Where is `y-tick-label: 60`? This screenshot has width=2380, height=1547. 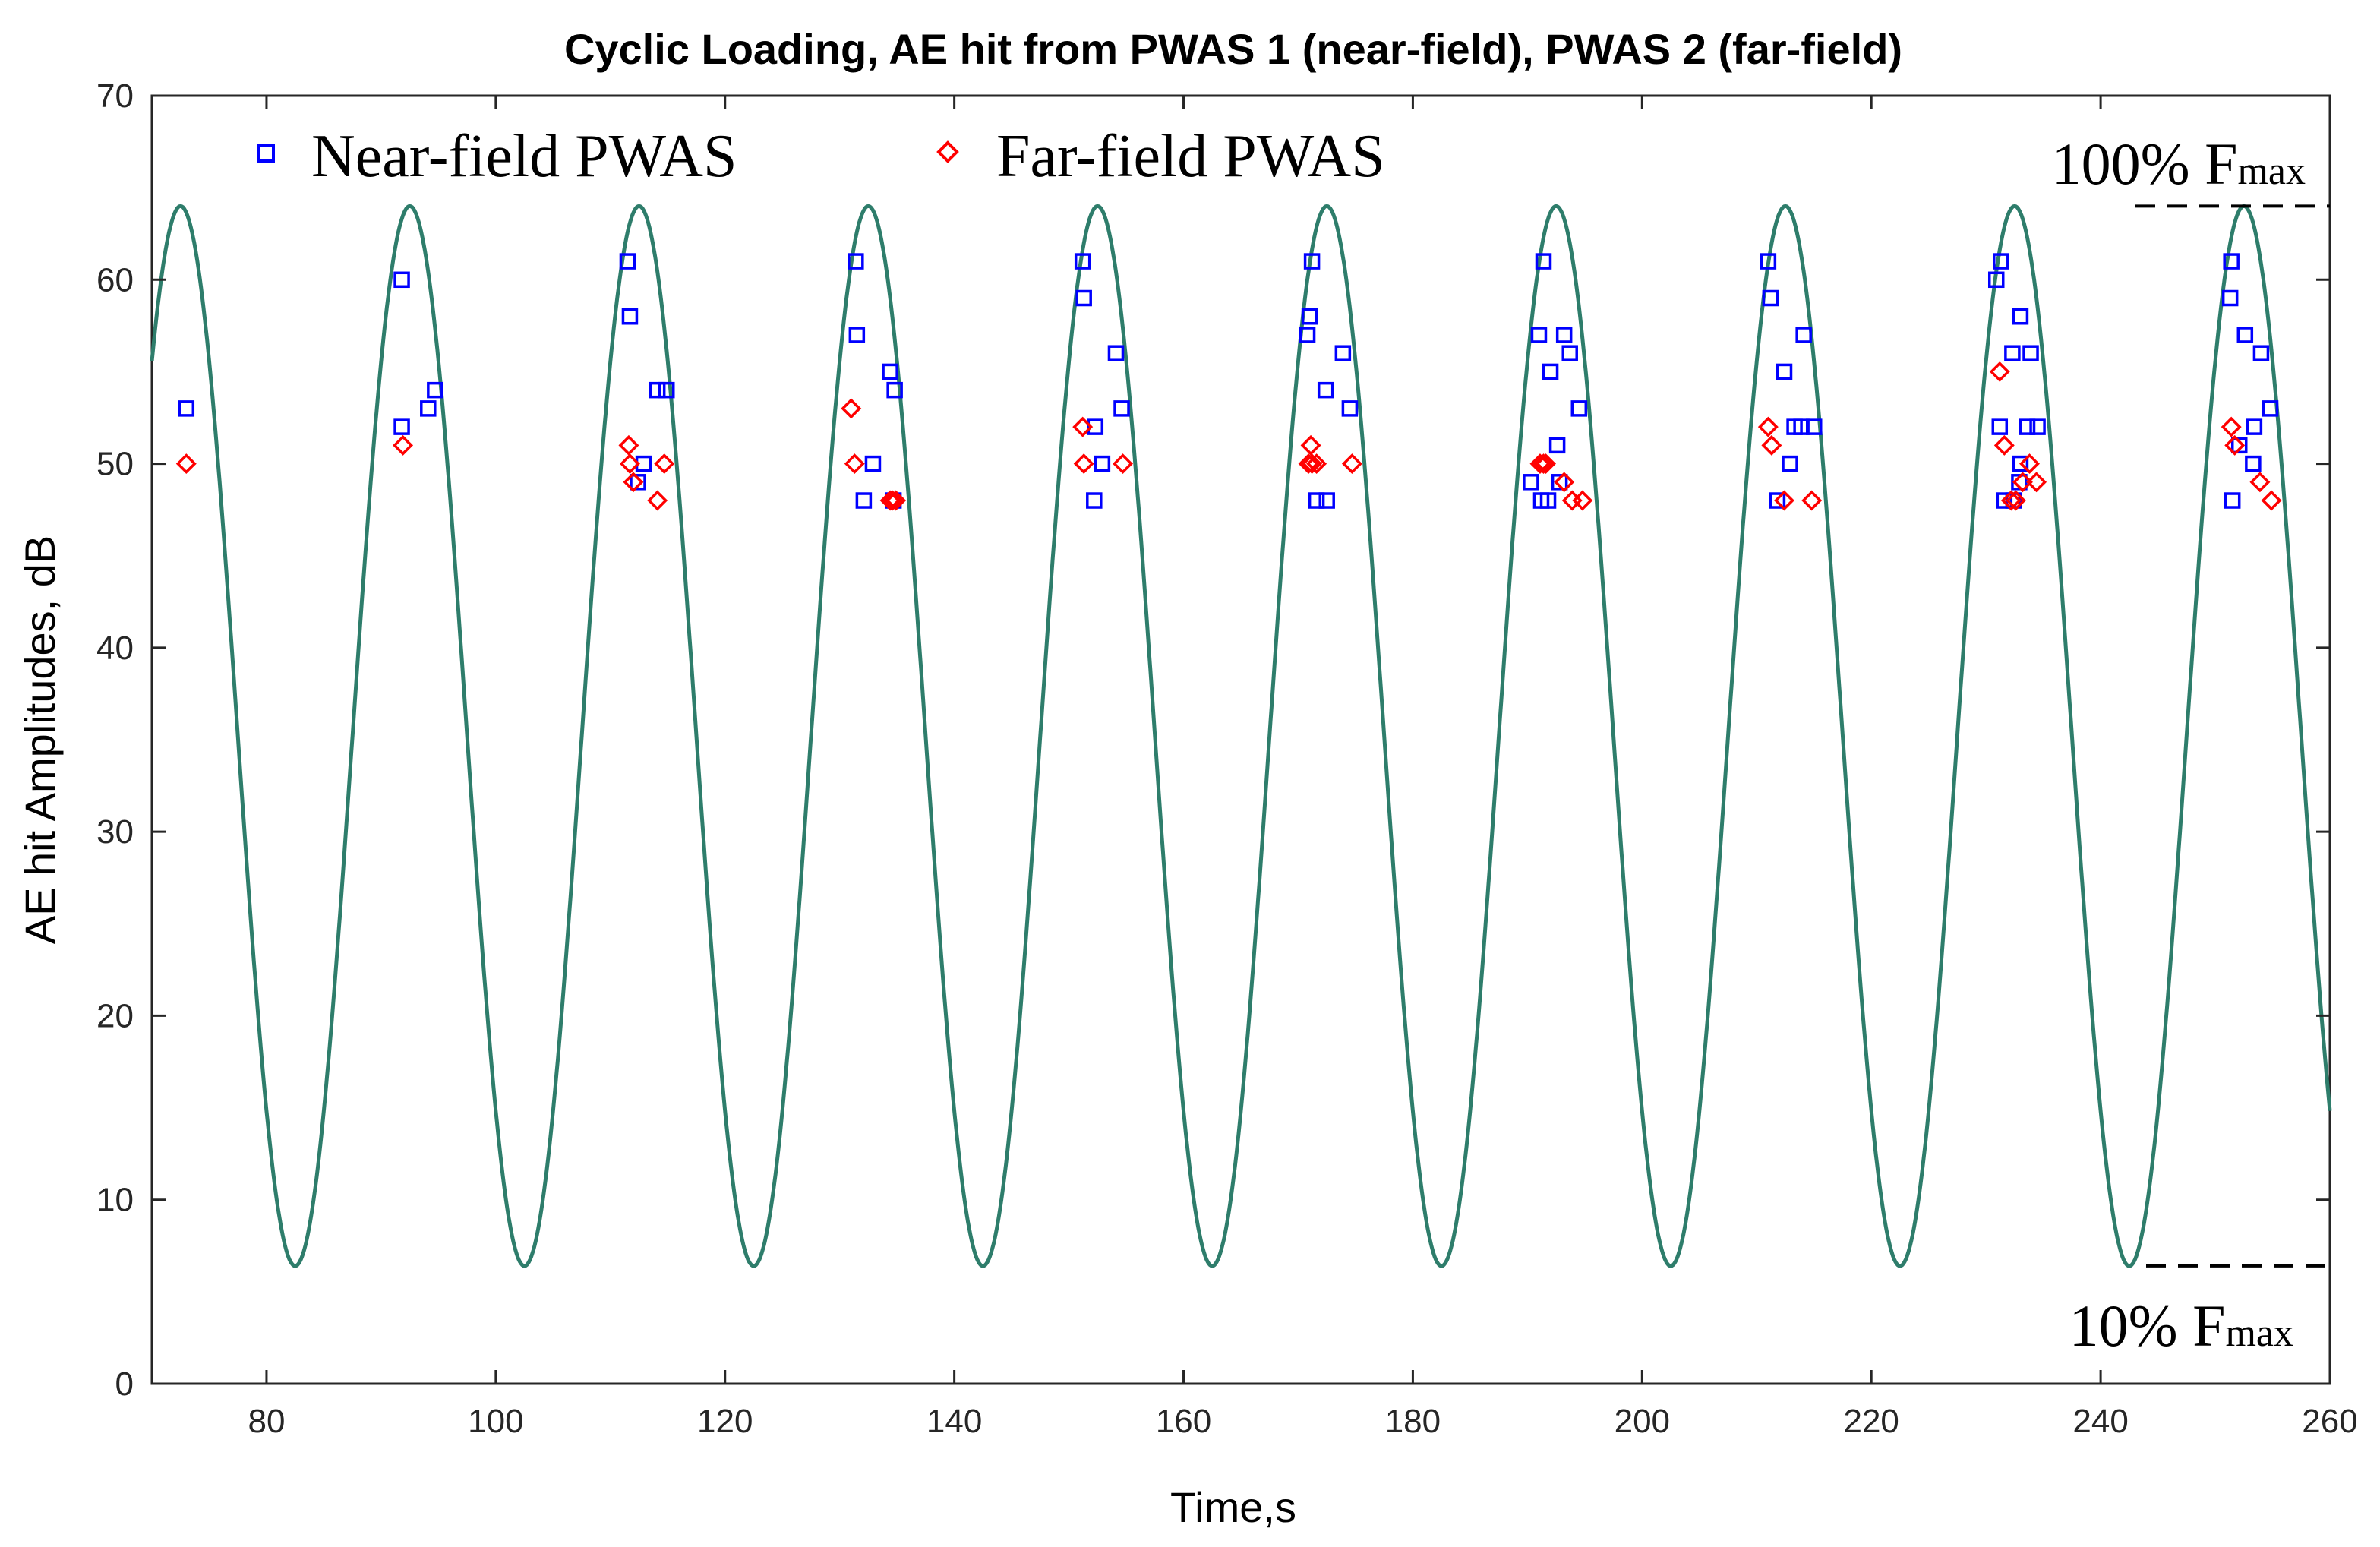
y-tick-label: 60 is located at coordinates (115, 279).